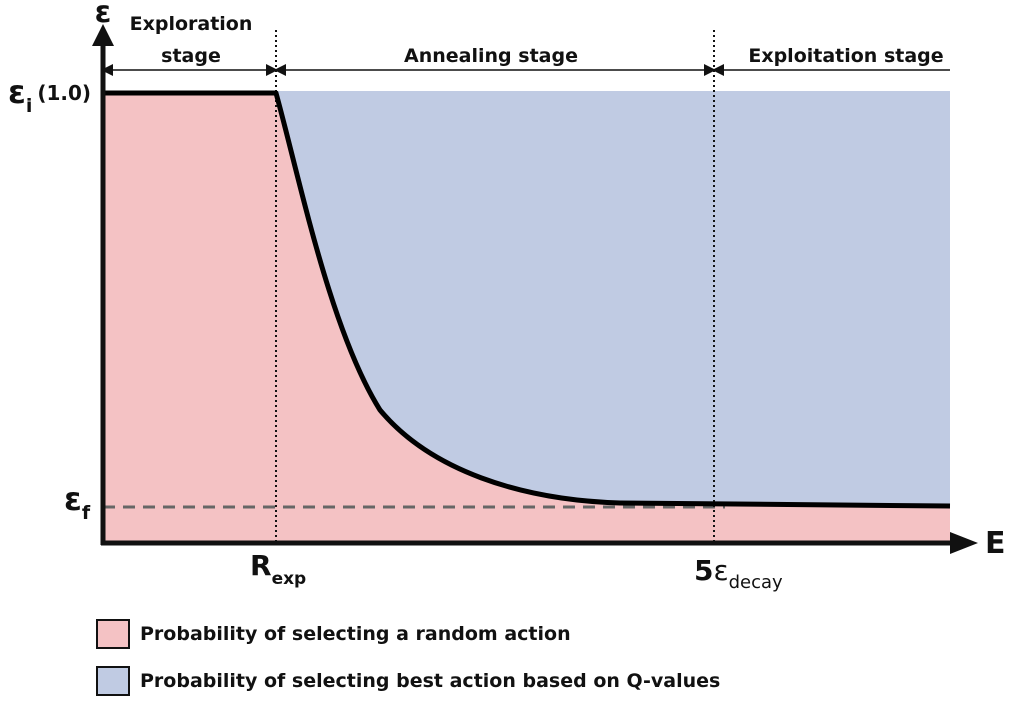 The height and width of the screenshot is (706, 1024). I want to click on best-action-swatch, so click(113, 681).